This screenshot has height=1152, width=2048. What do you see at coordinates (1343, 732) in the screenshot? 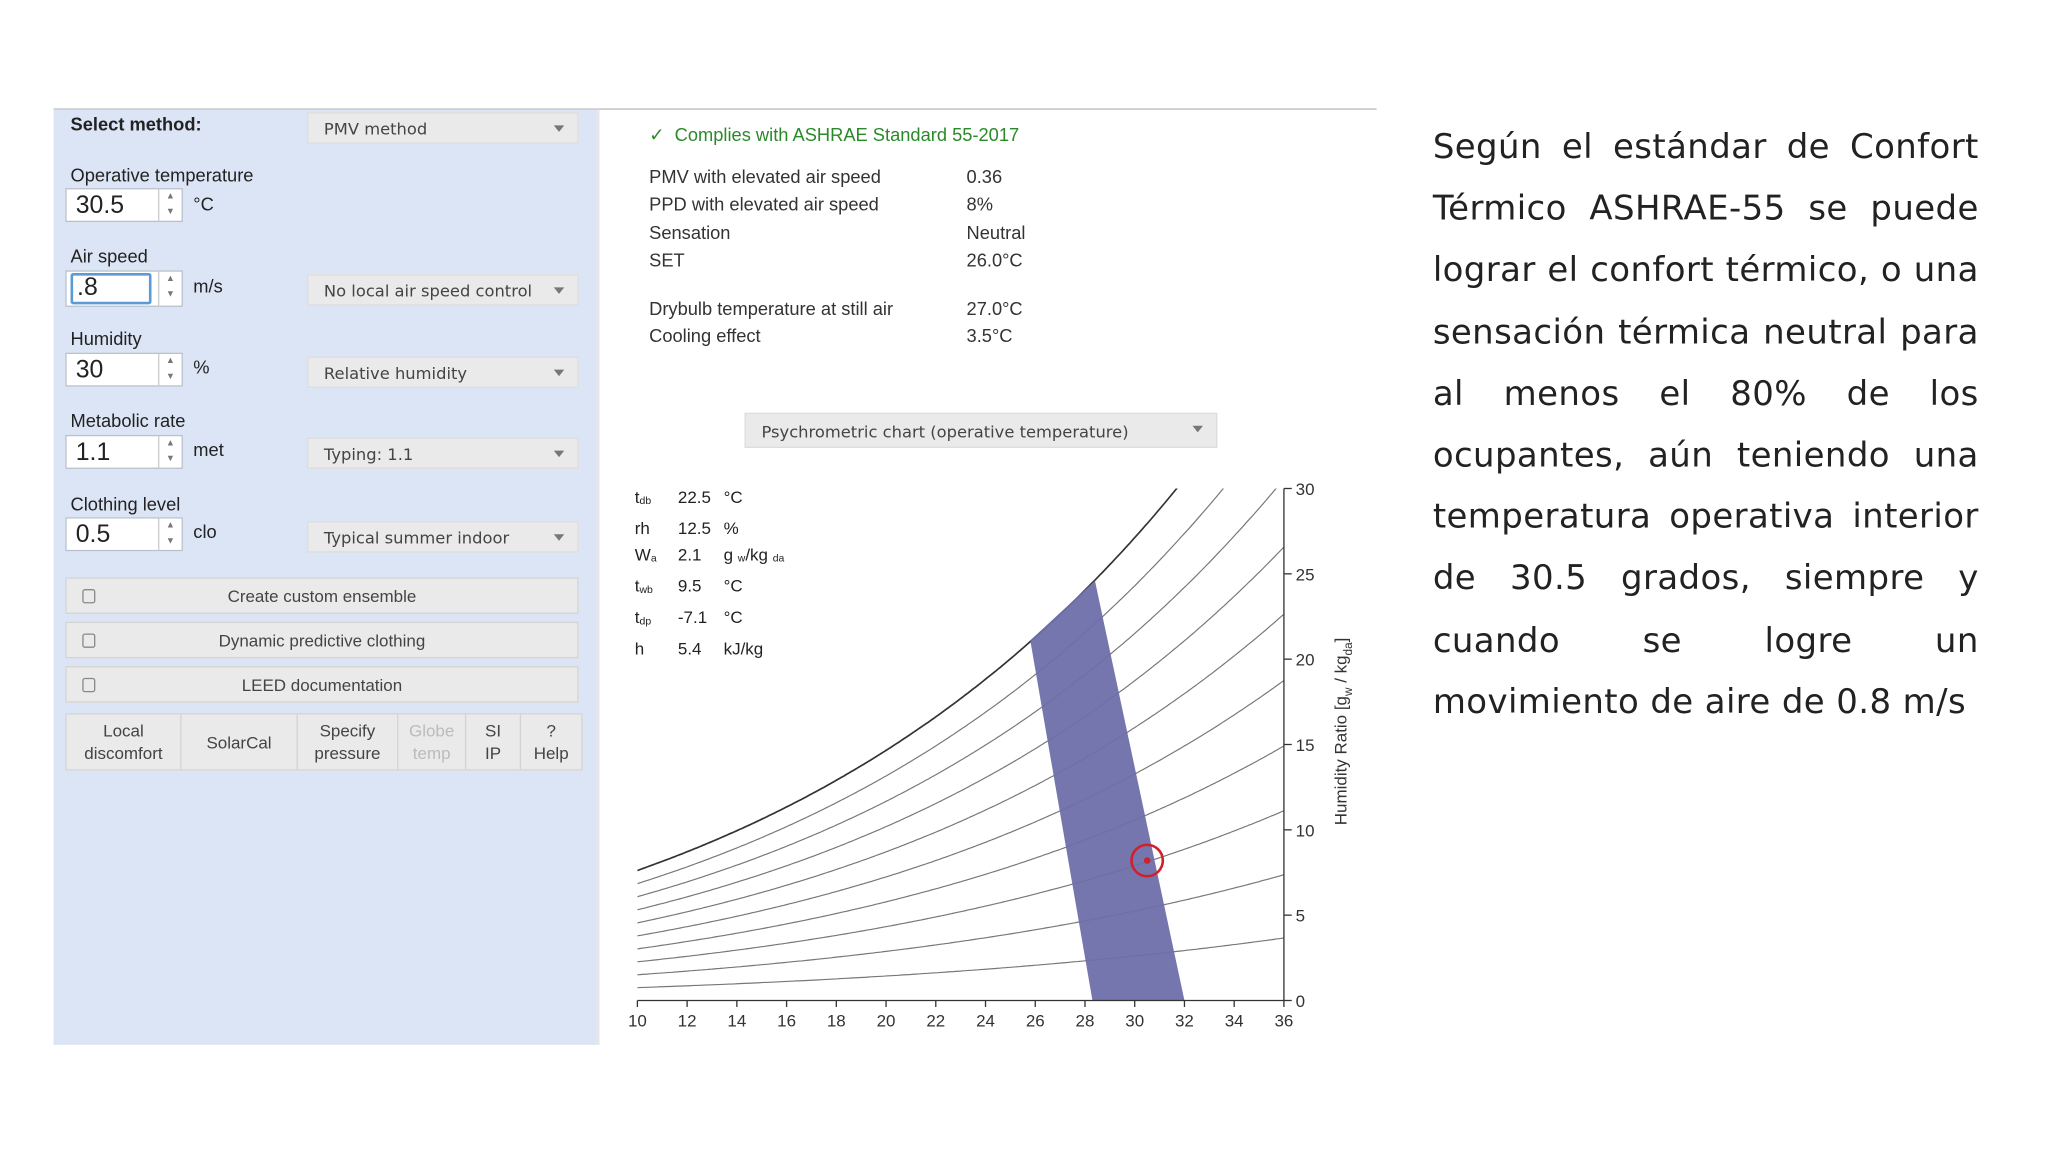
I see `y-axis-label: Humidity Ratio [gw / kgda]` at bounding box center [1343, 732].